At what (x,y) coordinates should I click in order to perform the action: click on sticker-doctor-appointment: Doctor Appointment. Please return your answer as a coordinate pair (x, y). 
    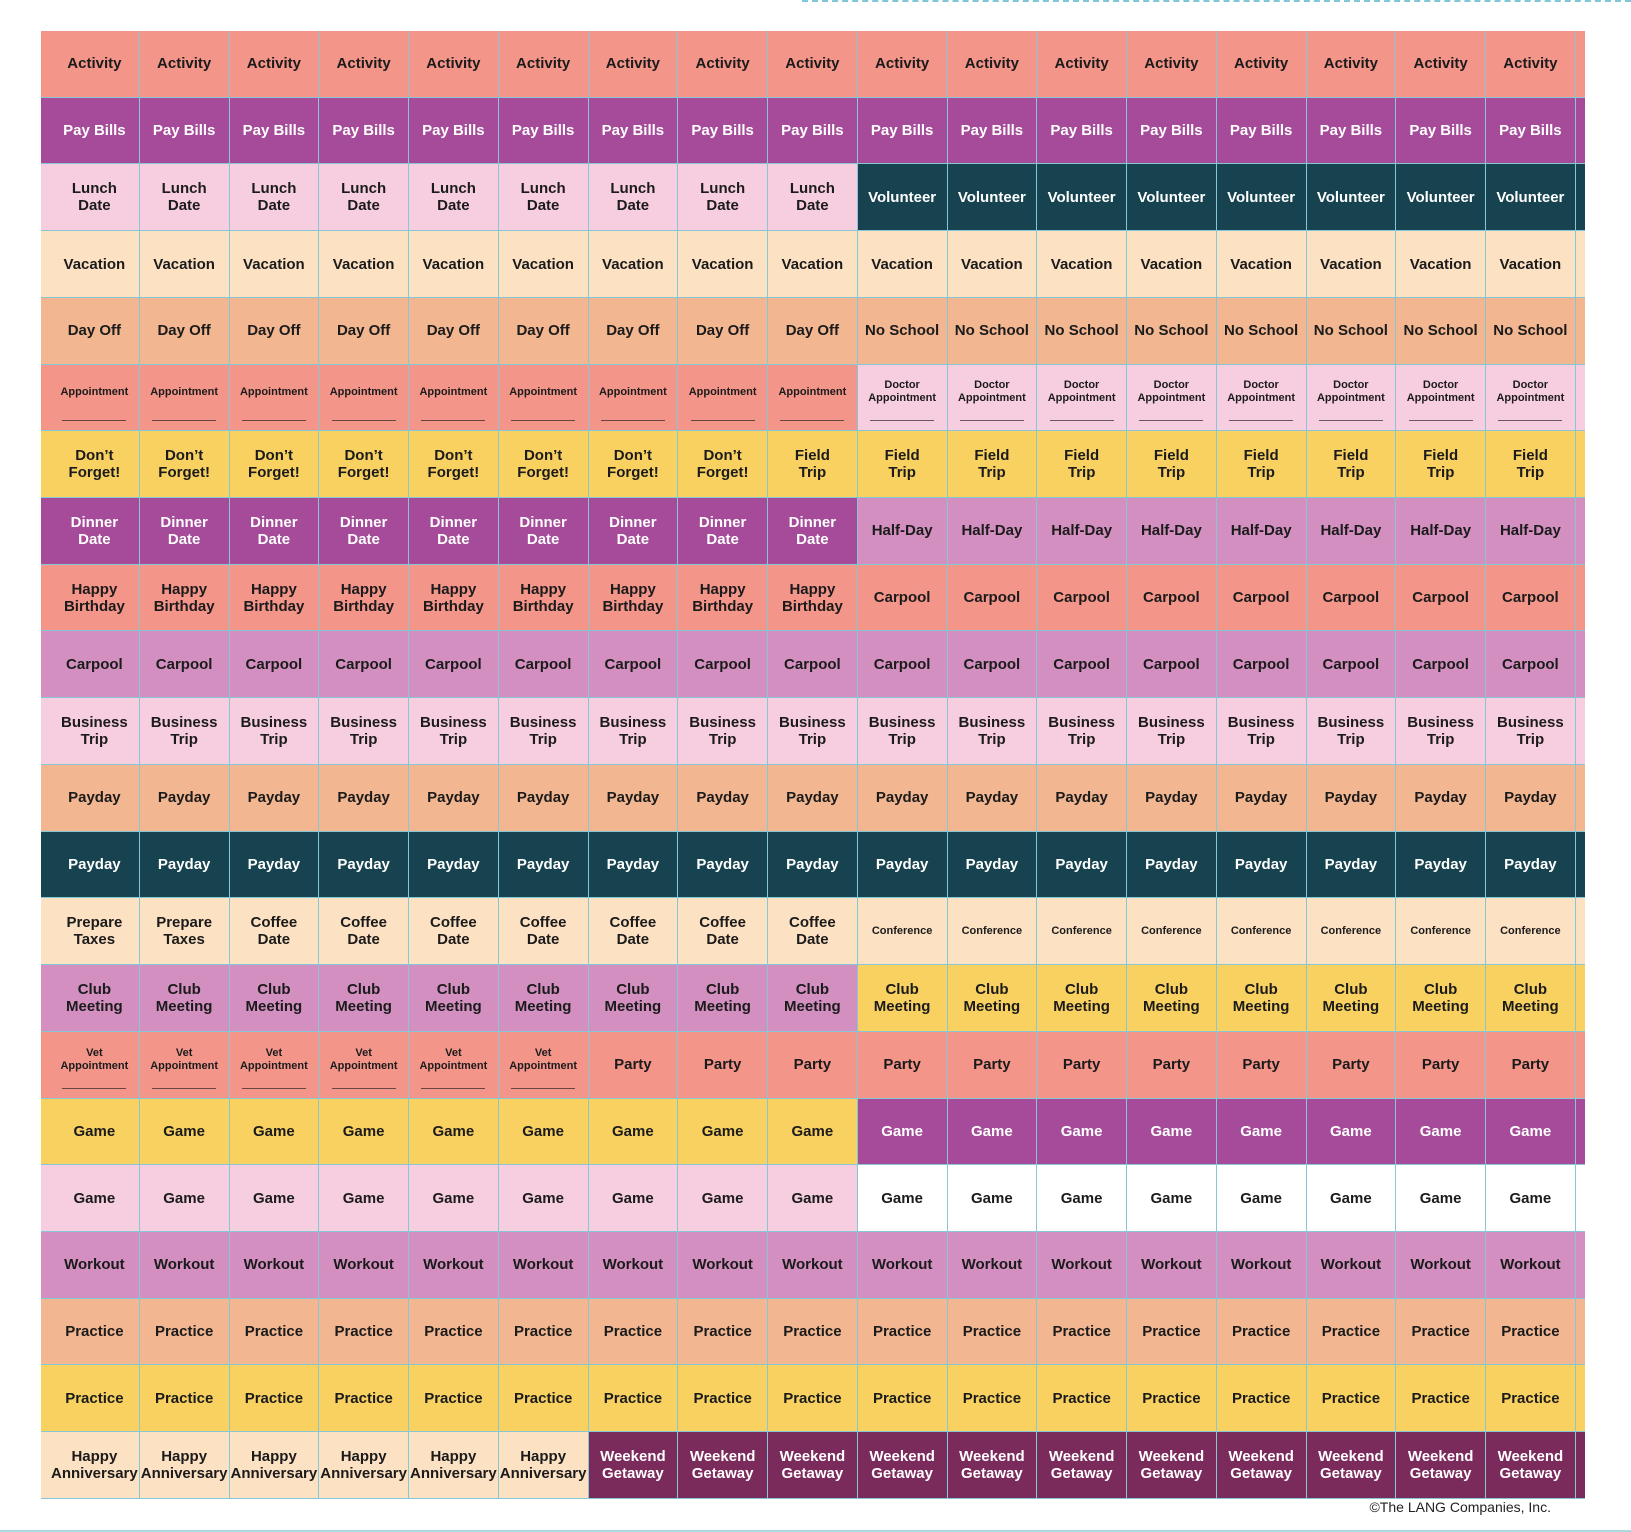
    Looking at the image, I should click on (1441, 398).